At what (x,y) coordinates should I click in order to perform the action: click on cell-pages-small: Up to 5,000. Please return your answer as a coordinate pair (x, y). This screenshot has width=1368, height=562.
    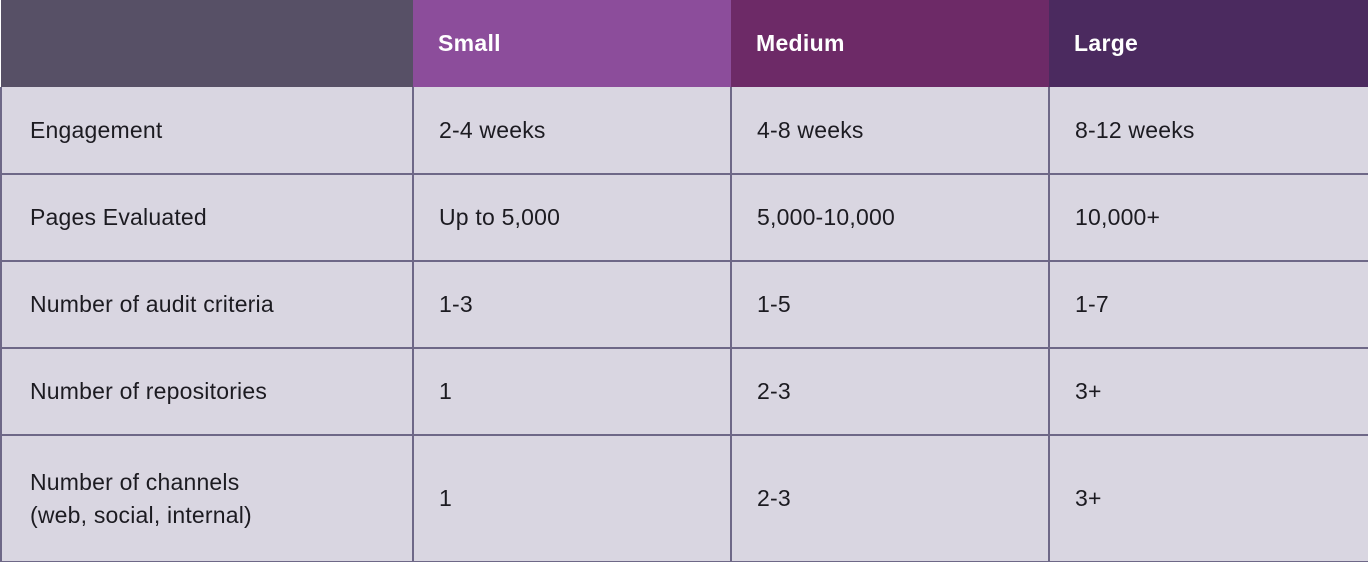
    Looking at the image, I should click on (572, 217).